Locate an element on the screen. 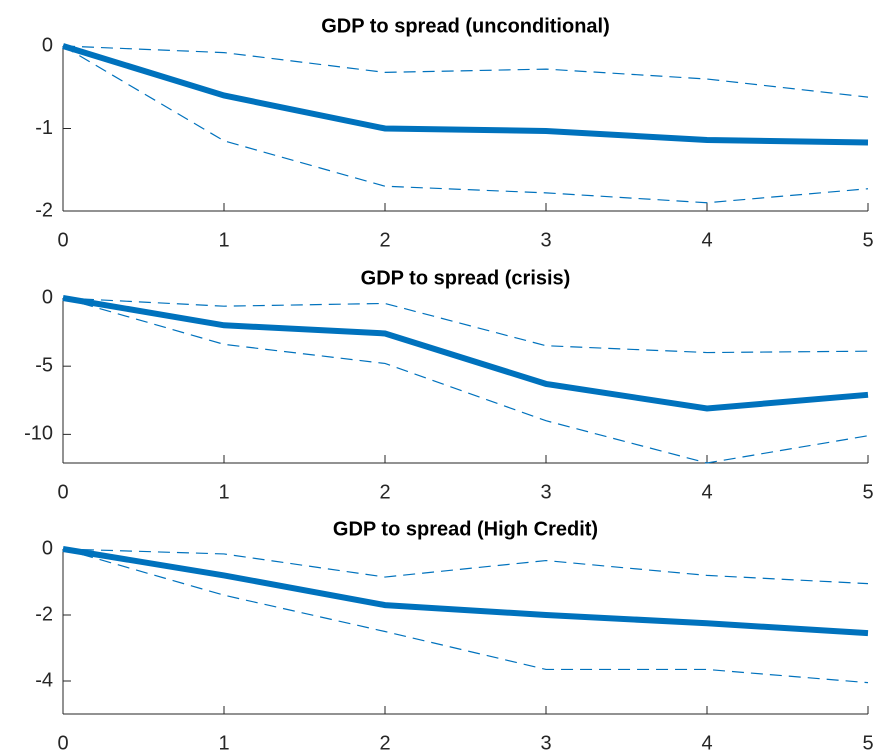 The image size is (880, 753). chart-title: GDP to spread (unconditional) is located at coordinates (465, 26).